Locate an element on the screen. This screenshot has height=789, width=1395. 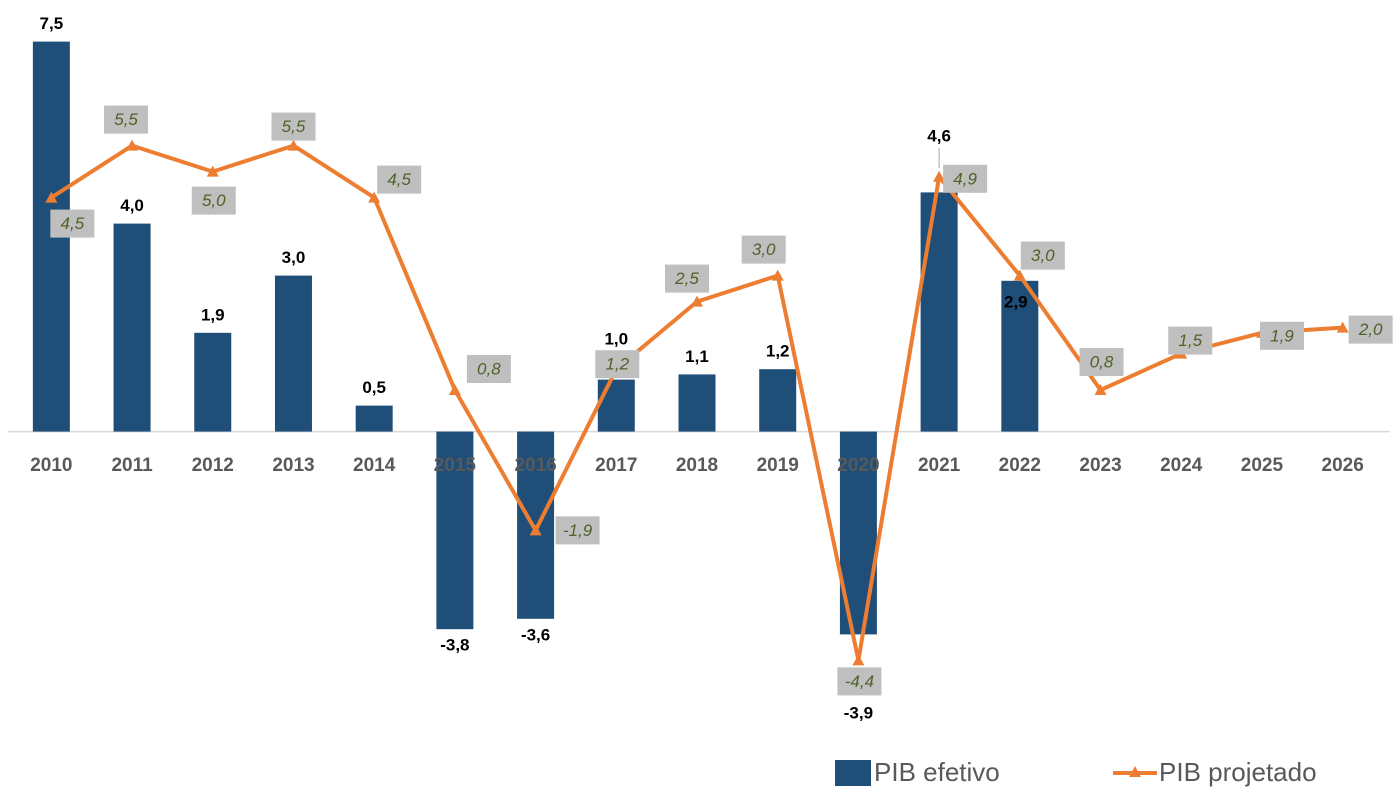
bar-label: -3,8 is located at coordinates (454, 645).